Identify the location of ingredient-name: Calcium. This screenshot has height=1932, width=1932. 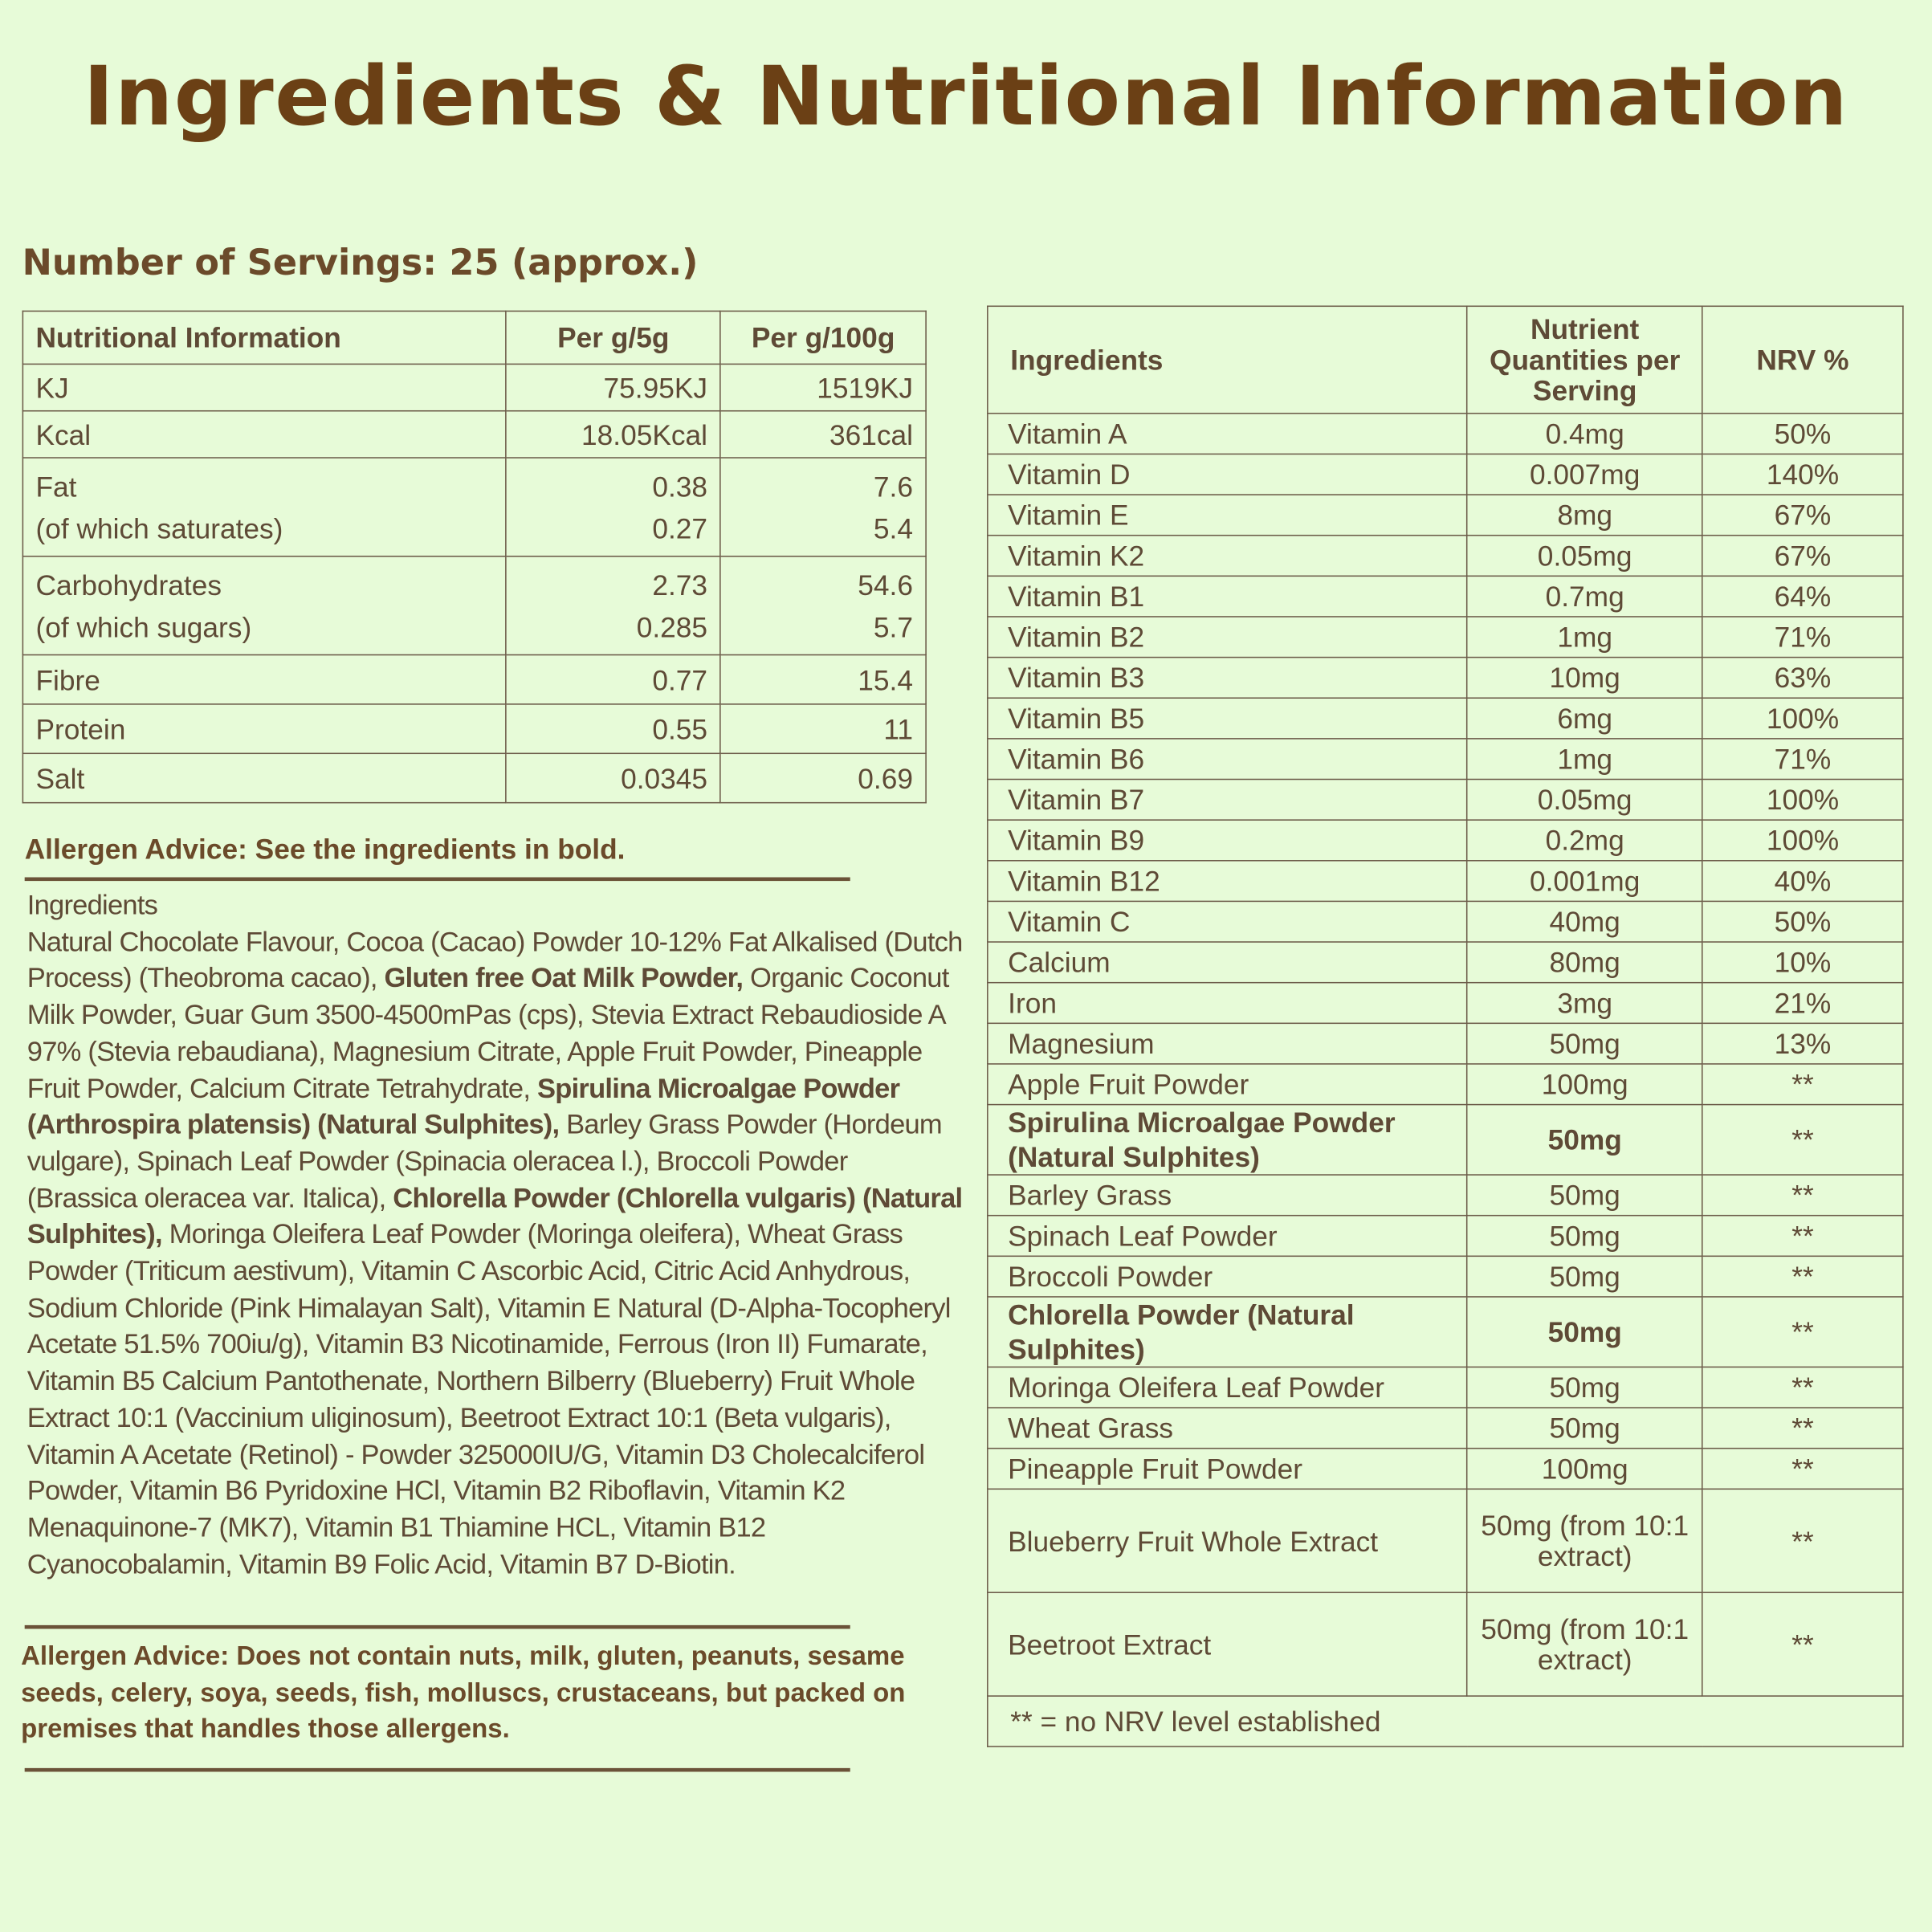
(1228, 962).